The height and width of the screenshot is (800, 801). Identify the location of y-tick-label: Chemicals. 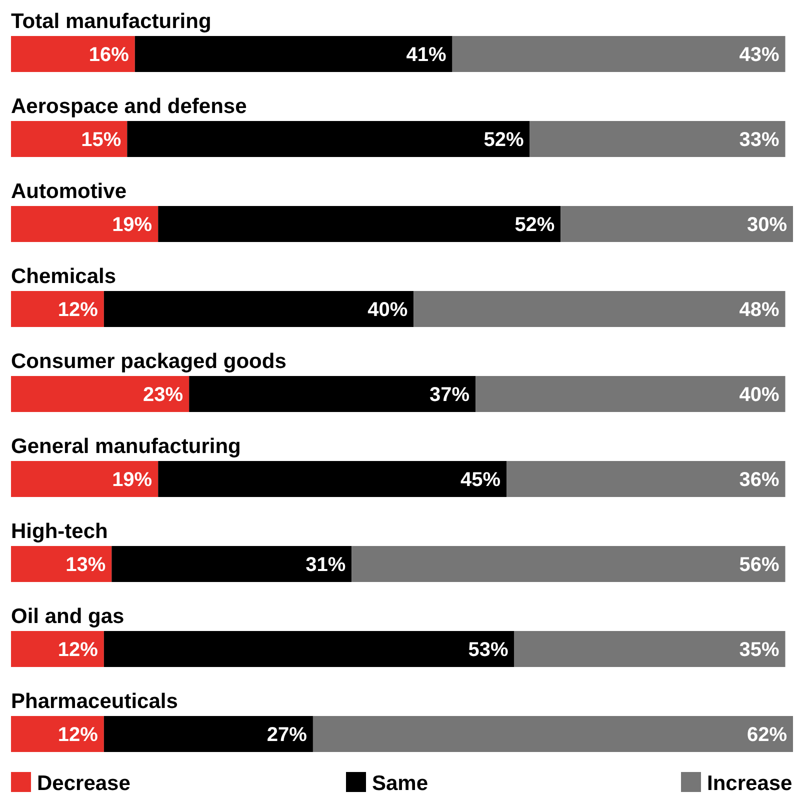
(63, 276).